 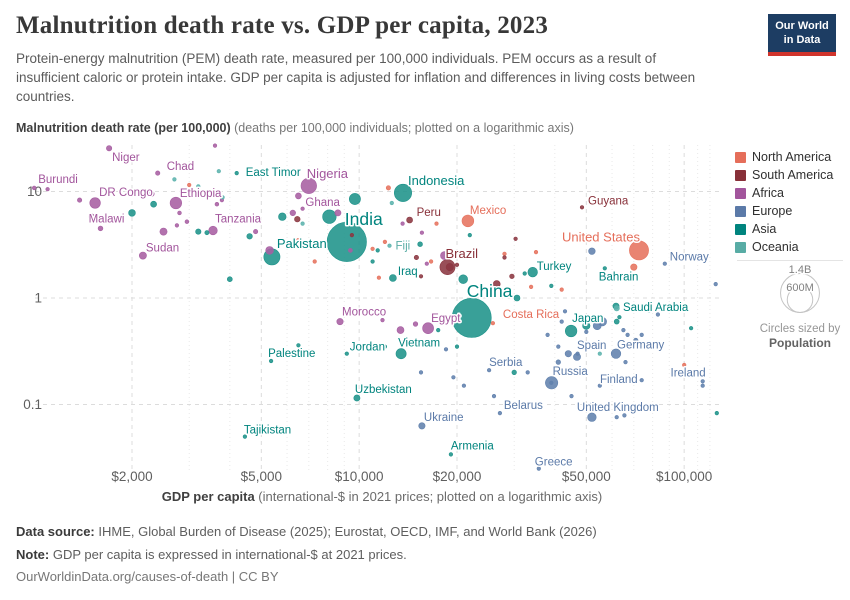 I want to click on legend-item-oceania: Oceania, so click(x=784, y=247).